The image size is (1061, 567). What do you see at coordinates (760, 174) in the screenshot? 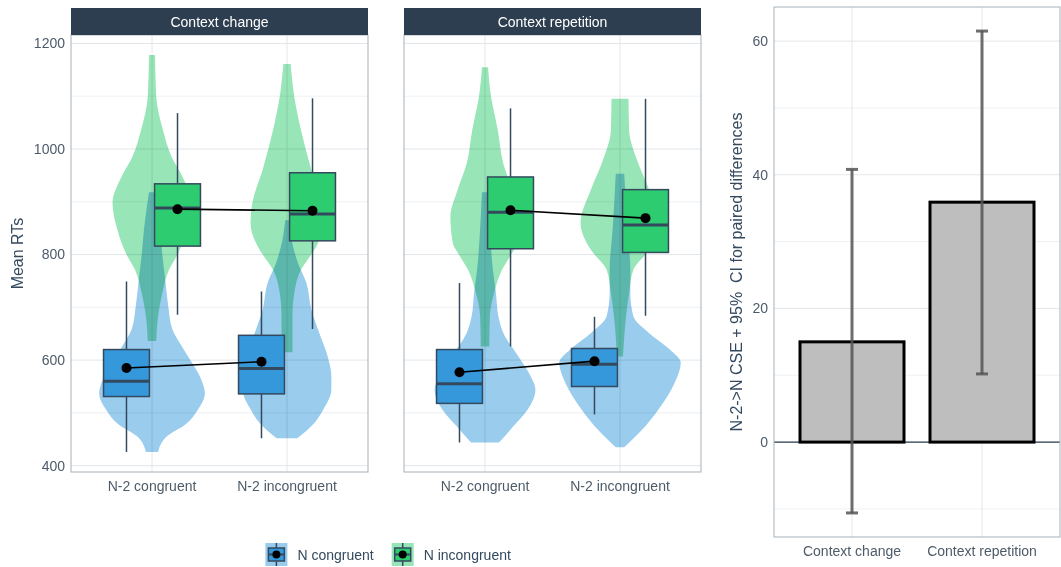
I see `y-tick-label: 40` at bounding box center [760, 174].